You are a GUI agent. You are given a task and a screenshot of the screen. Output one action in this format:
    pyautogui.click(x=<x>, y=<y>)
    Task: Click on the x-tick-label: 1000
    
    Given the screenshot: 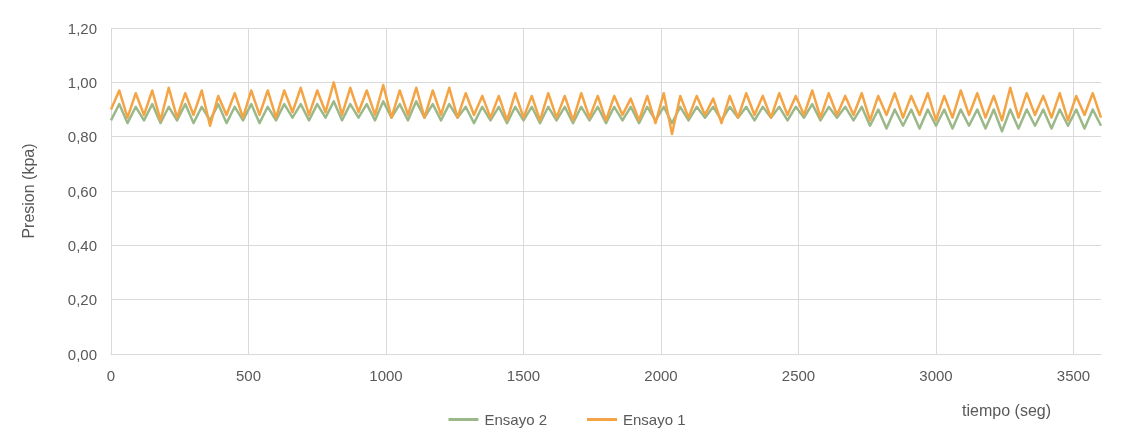 What is the action you would take?
    pyautogui.click(x=386, y=375)
    